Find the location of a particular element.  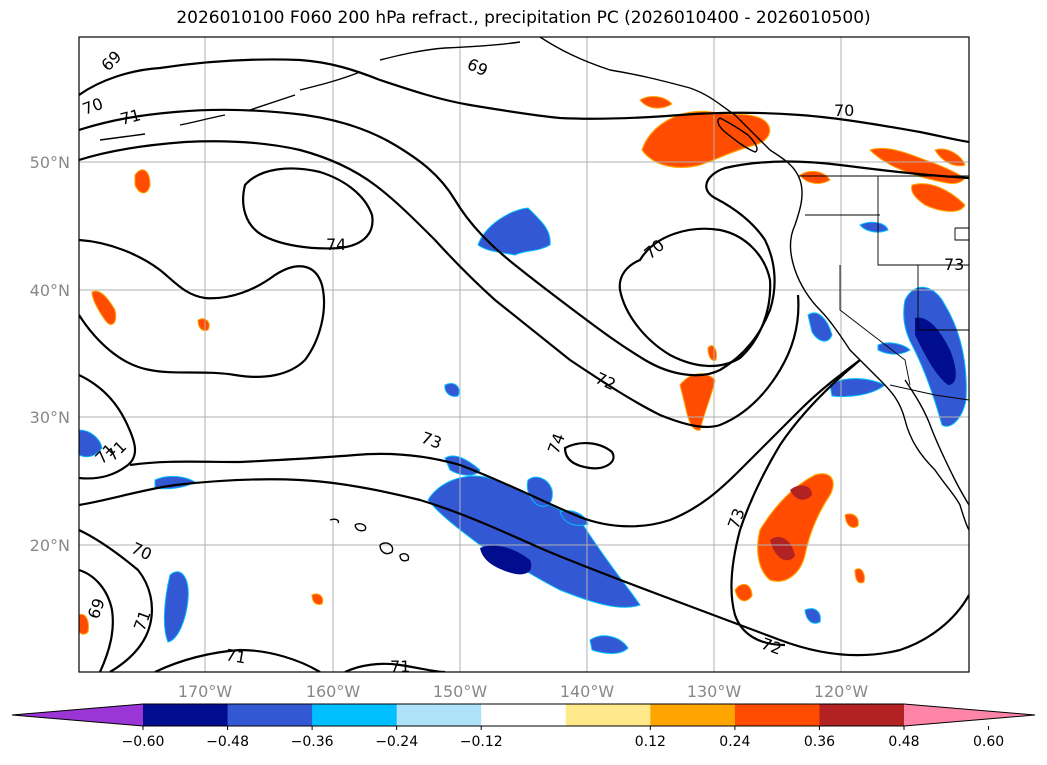

vancouver-island is located at coordinates (737, 135).